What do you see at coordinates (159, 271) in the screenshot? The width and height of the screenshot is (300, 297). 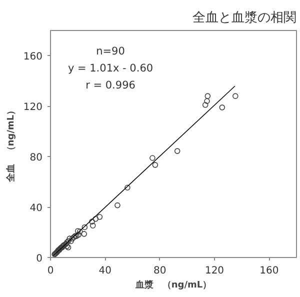 I see `x-tick-label: 80` at bounding box center [159, 271].